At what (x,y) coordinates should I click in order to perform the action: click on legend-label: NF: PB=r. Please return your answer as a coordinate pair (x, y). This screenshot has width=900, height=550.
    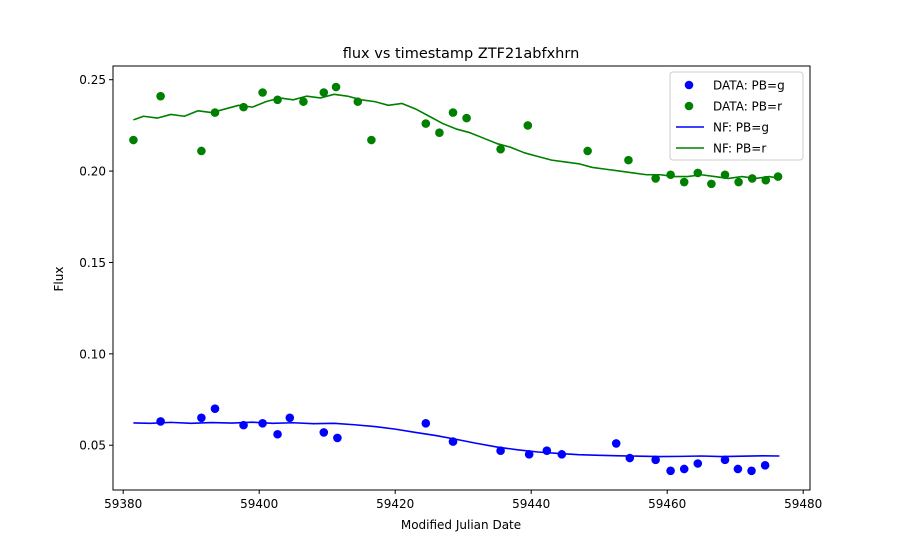
    Looking at the image, I should click on (739, 149).